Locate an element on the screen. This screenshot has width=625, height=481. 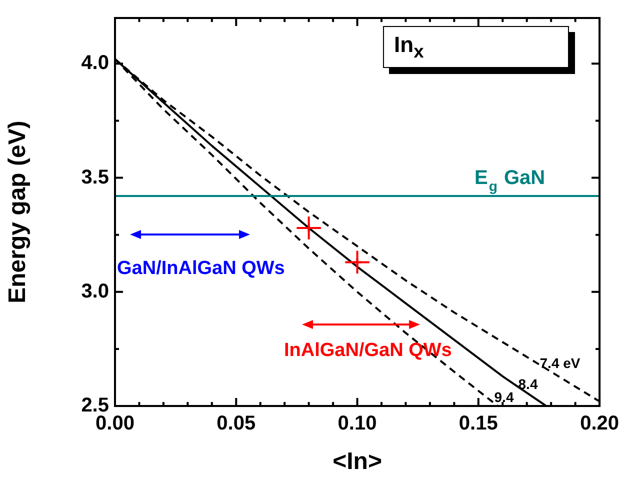
series-label: 7.4 eV is located at coordinates (560, 362).